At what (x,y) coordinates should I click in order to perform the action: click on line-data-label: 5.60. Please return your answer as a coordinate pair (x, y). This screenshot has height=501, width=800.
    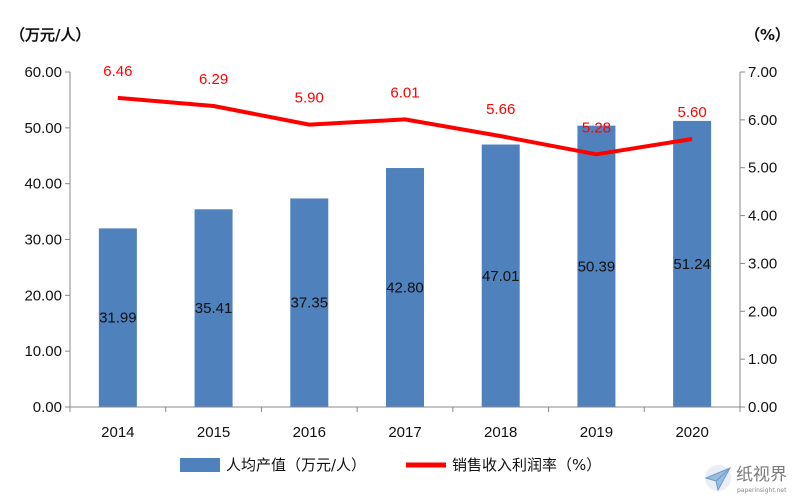
    Looking at the image, I should click on (692, 112).